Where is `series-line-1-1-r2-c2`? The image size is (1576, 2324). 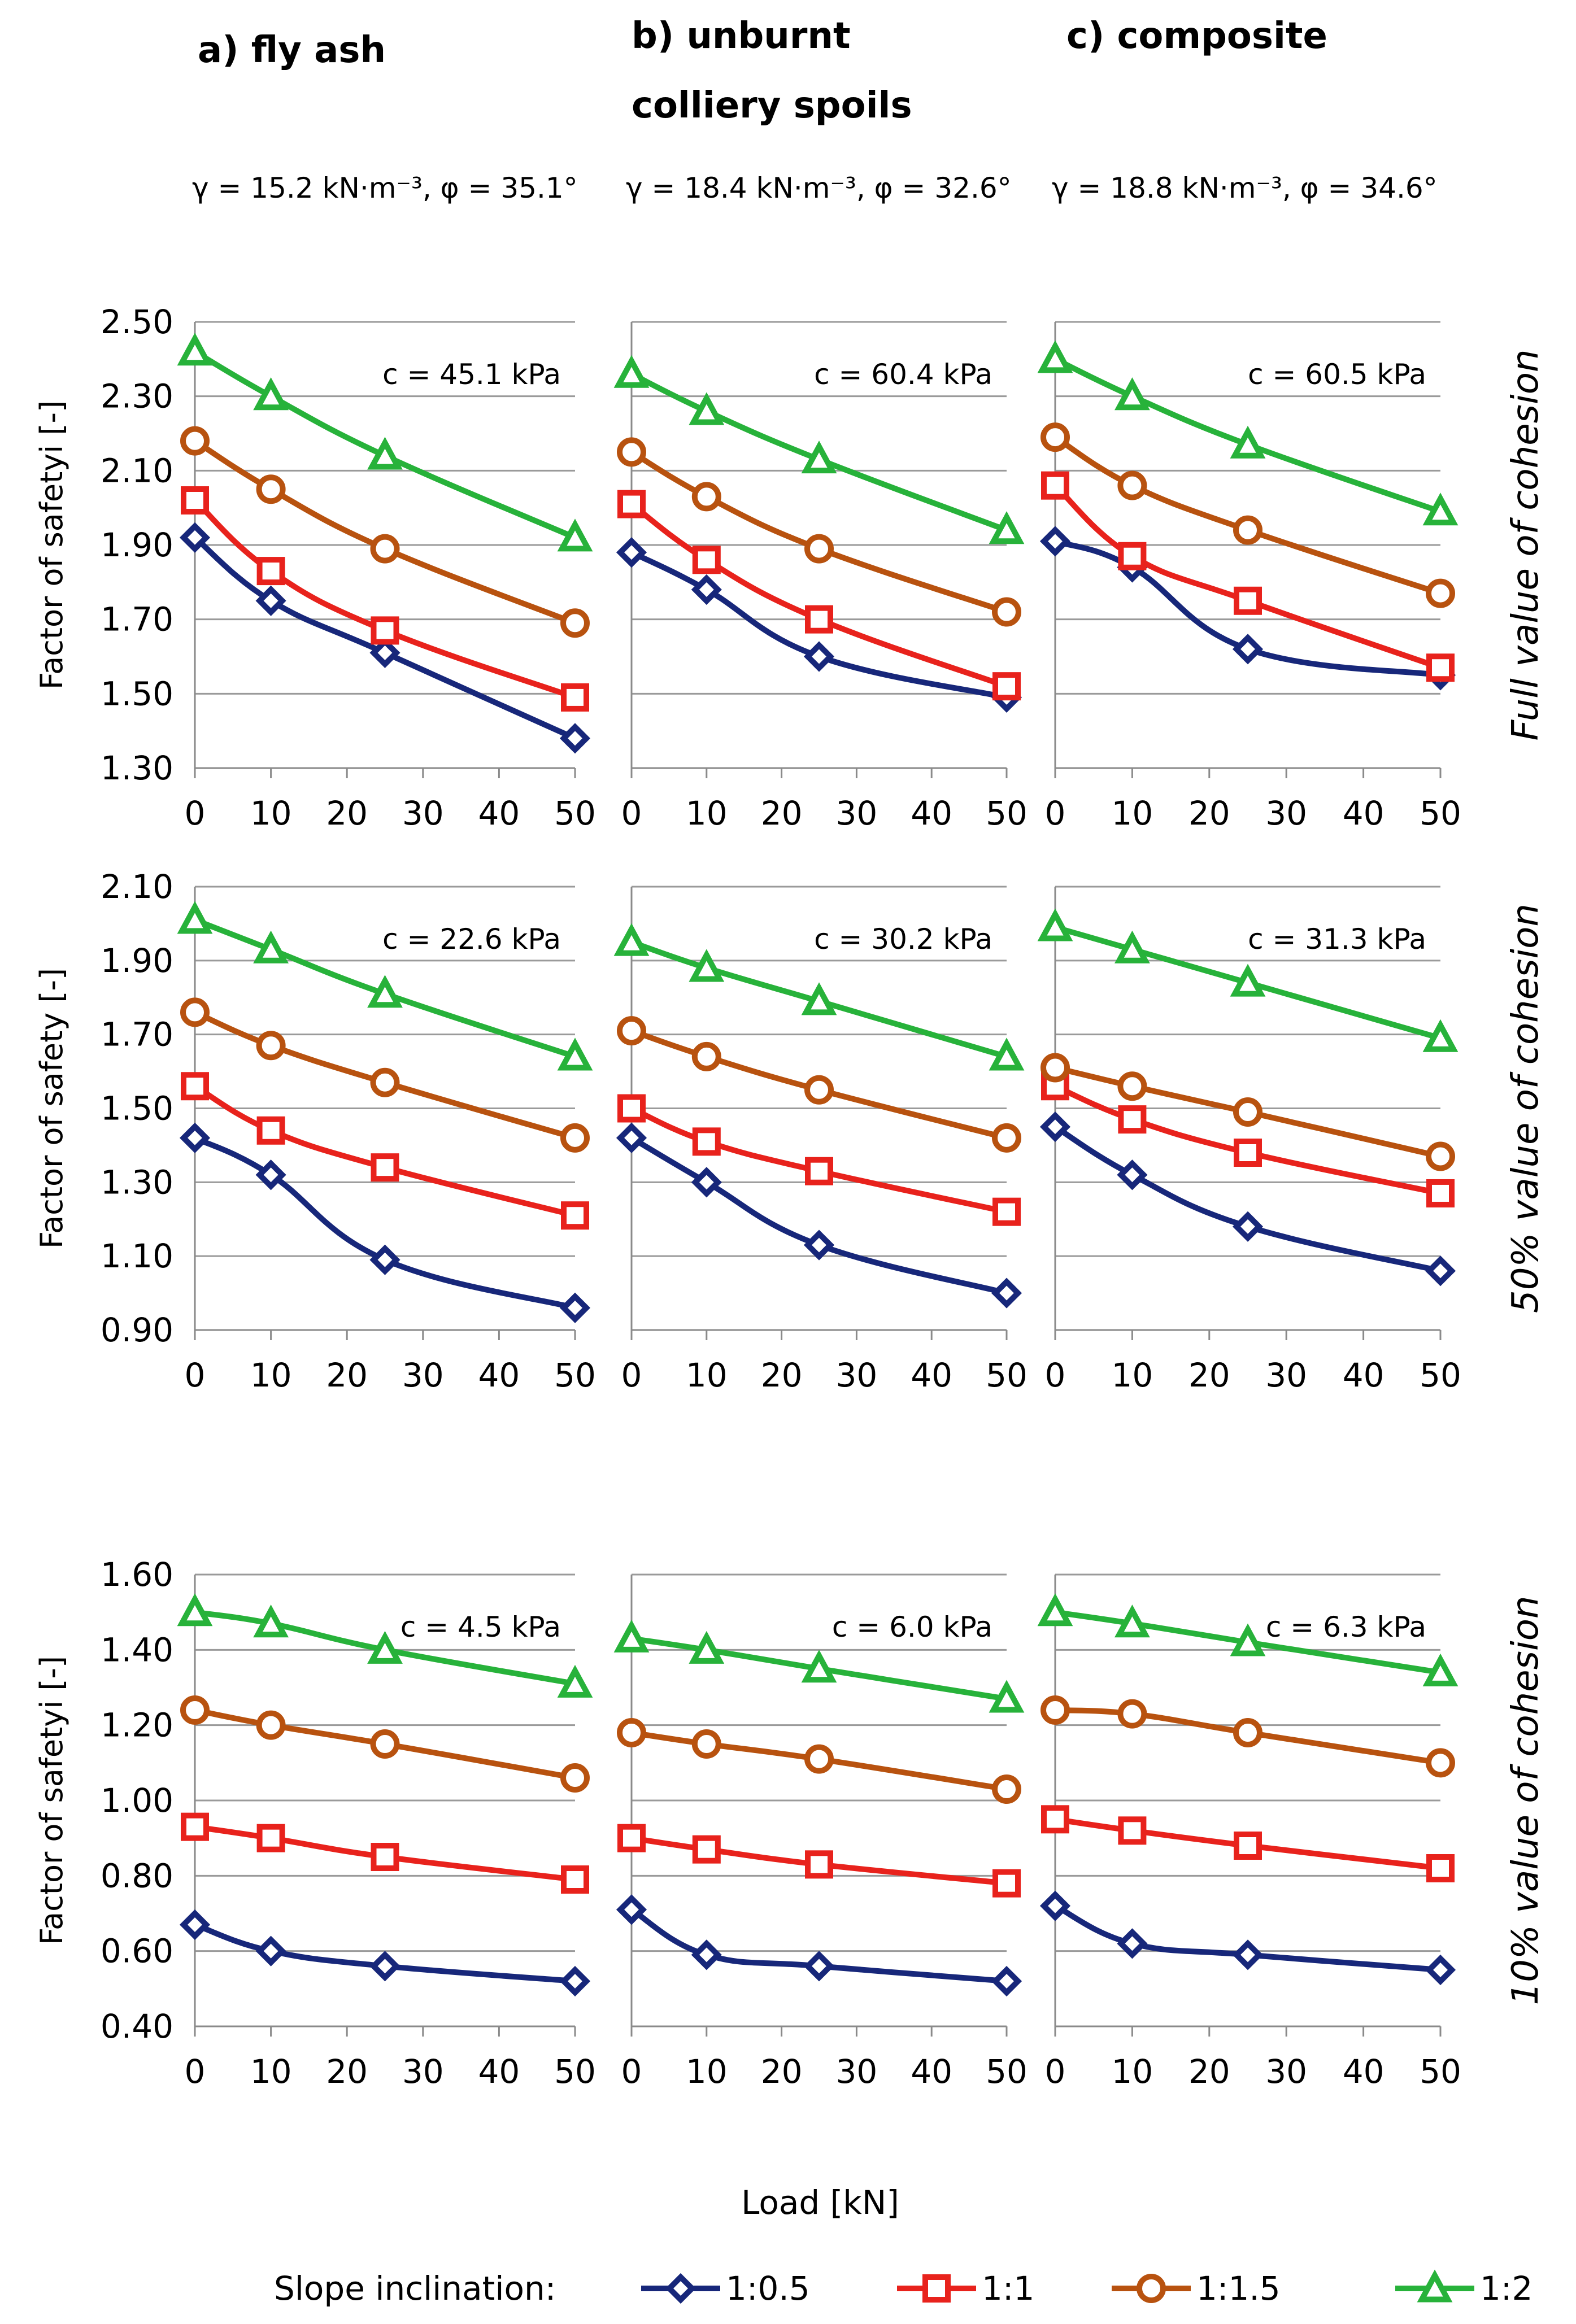 series-line-1-1-r2-c2 is located at coordinates (1248, 1843).